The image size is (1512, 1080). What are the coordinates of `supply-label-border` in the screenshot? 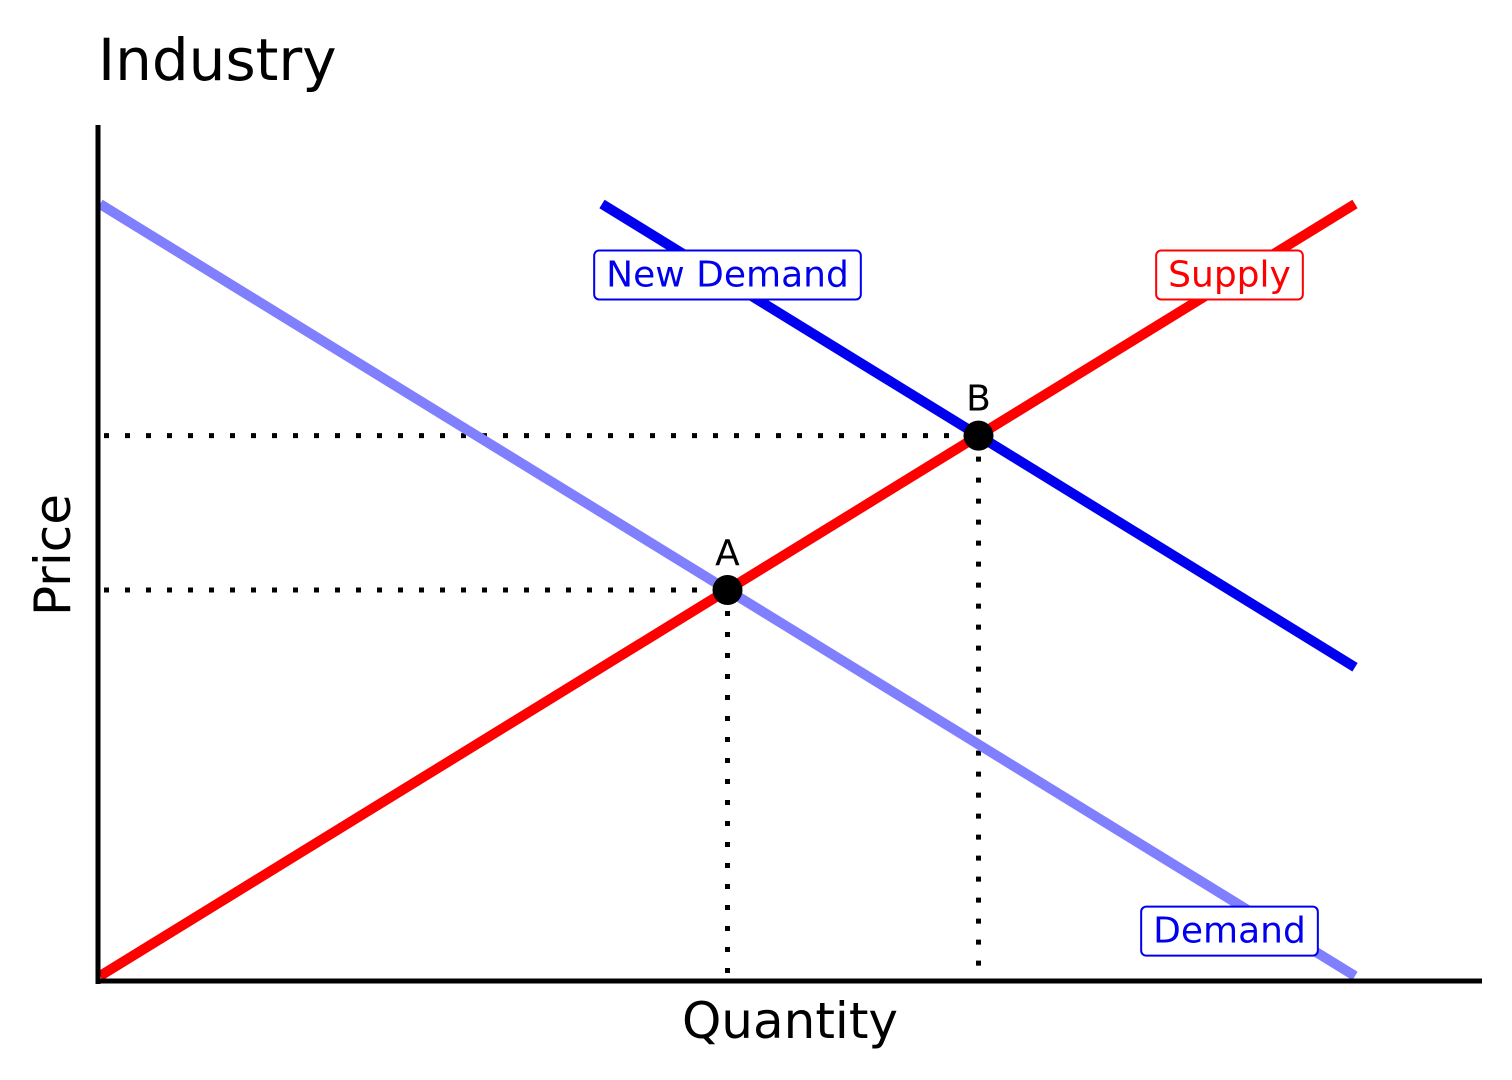 It's located at (1229, 275).